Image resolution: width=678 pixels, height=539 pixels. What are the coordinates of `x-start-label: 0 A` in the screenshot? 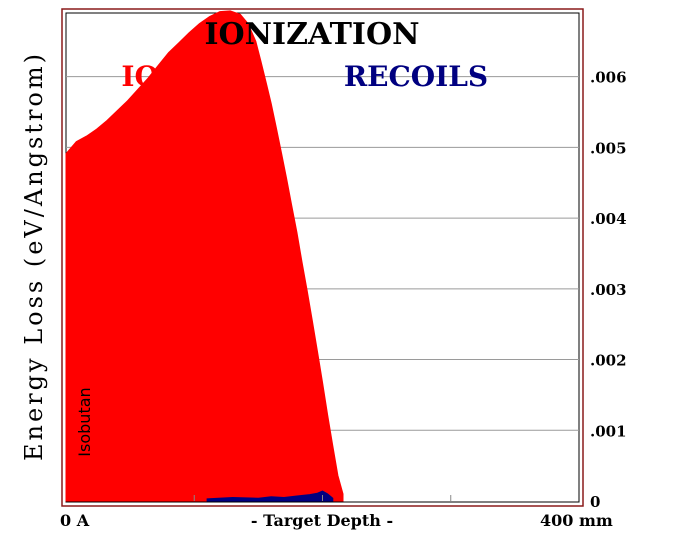 It's located at (75, 520).